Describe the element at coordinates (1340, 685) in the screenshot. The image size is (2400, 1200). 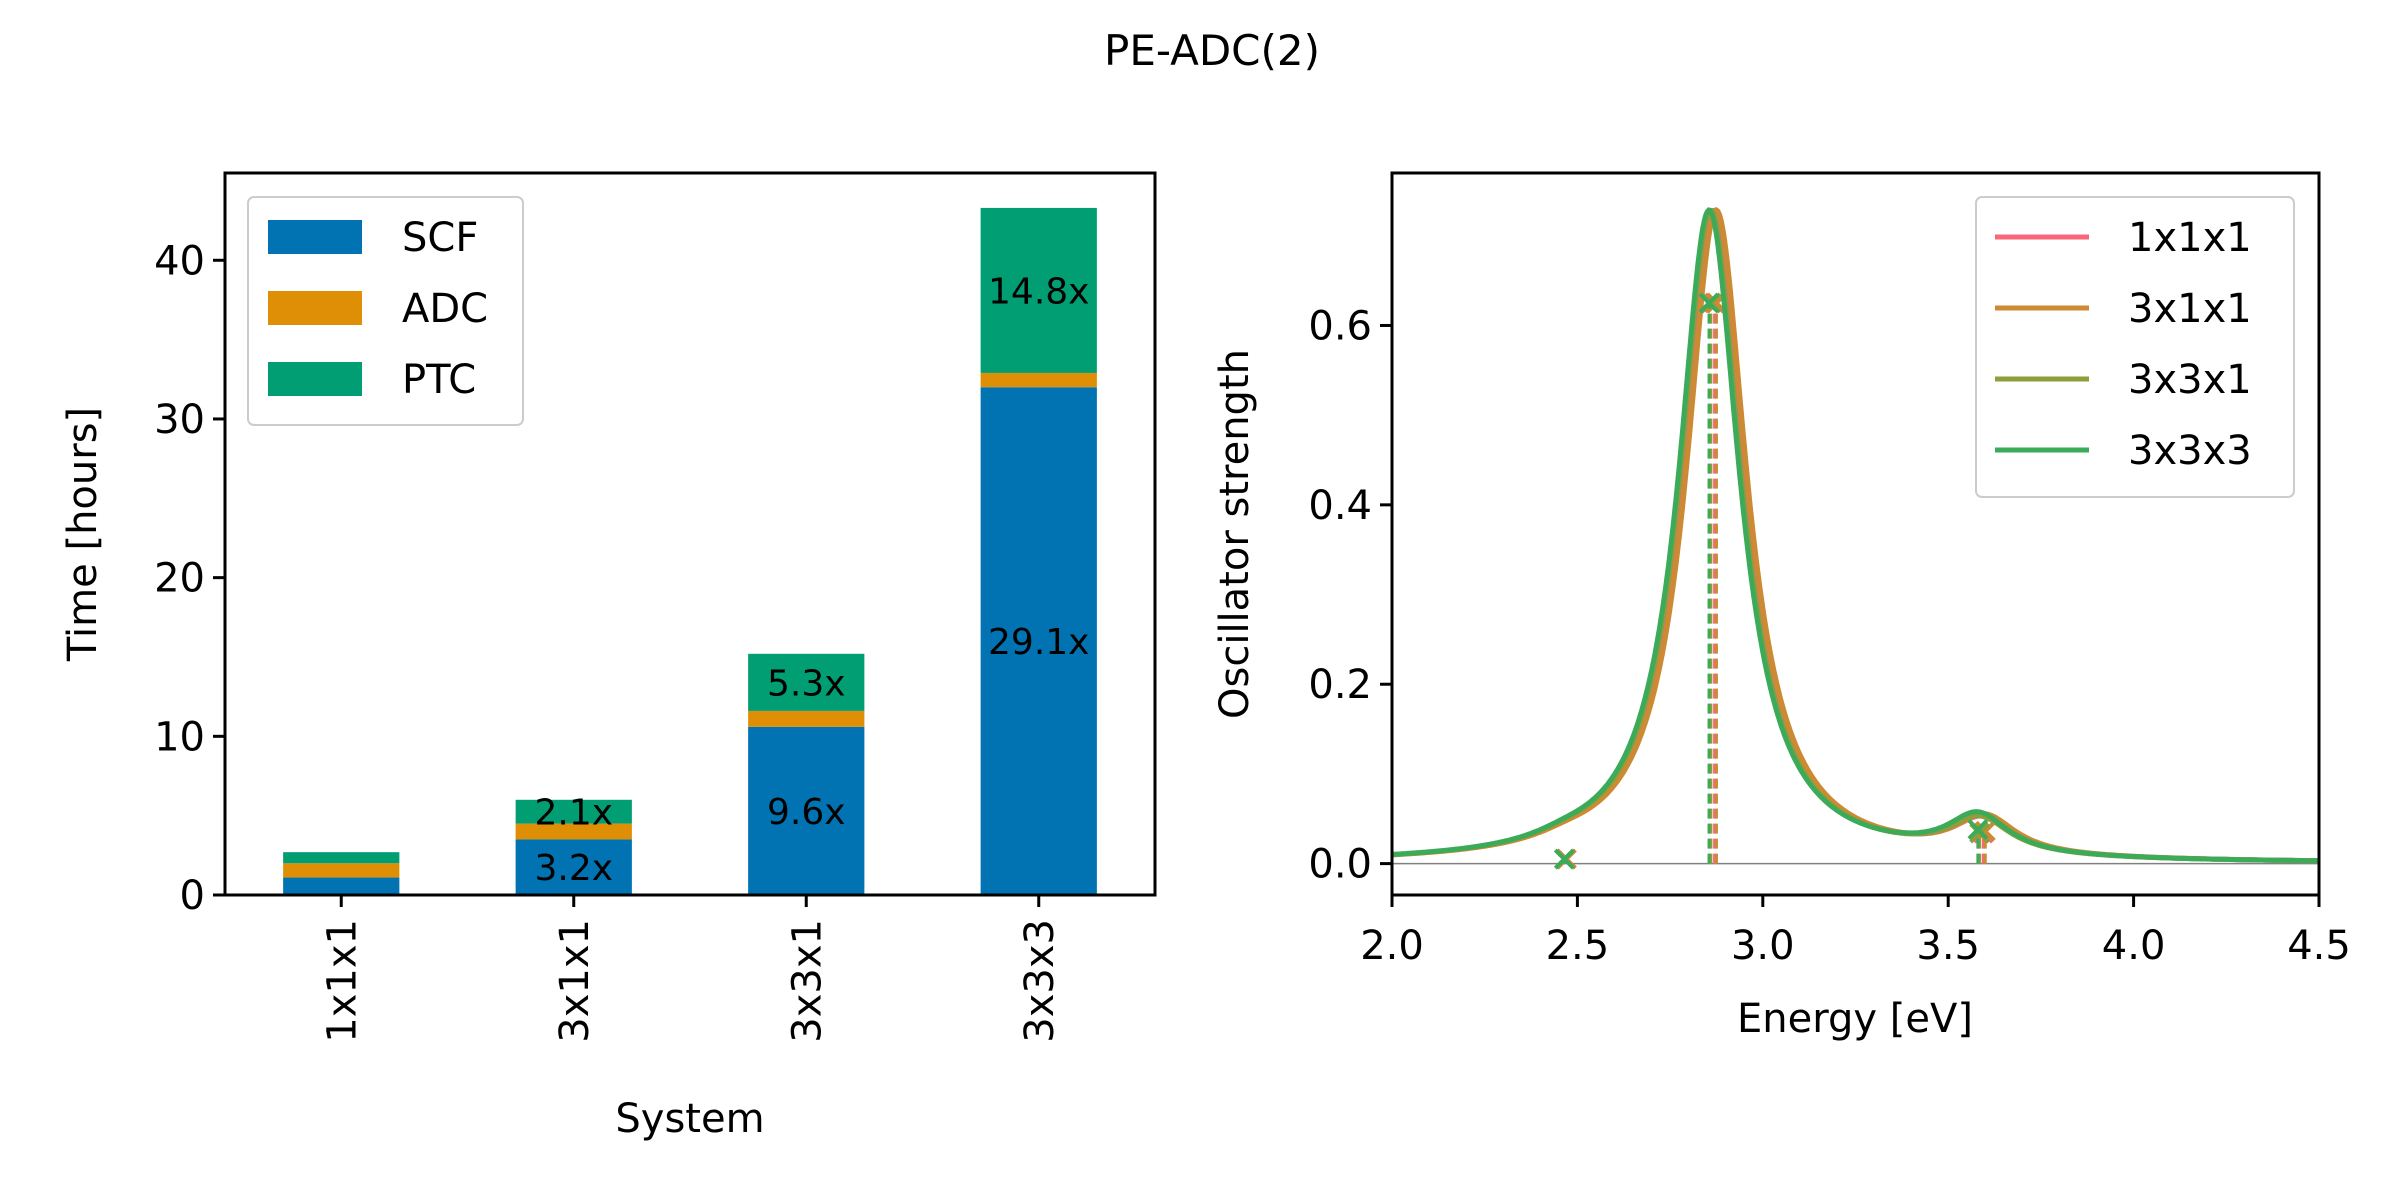
I see `line-y-tick-label: 0.2` at that location.